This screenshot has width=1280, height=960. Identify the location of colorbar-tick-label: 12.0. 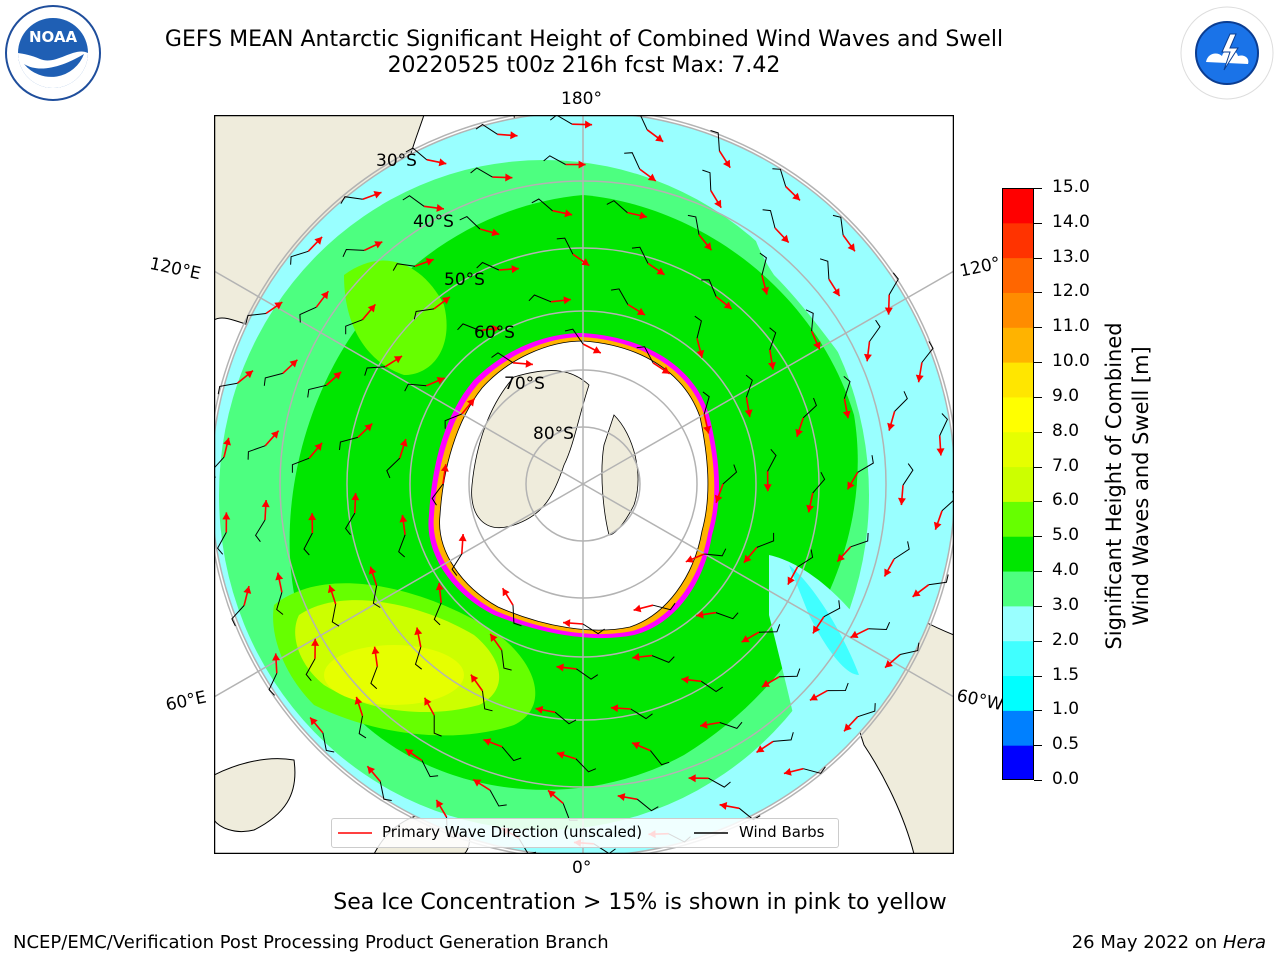
(1071, 291).